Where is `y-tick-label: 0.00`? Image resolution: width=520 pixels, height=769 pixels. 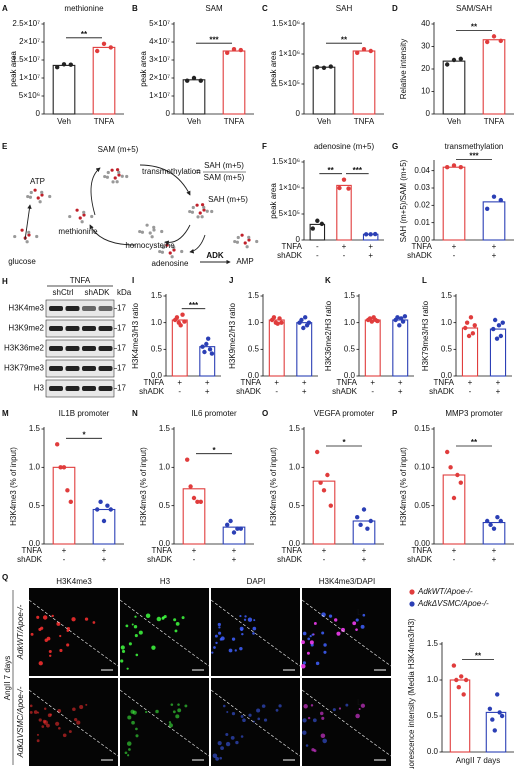 y-tick-label: 0.00 is located at coordinates (422, 239).